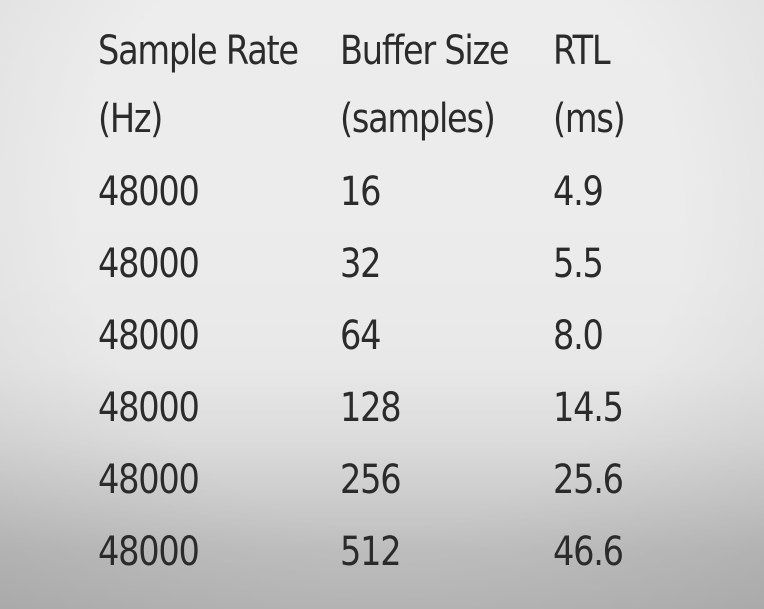 This screenshot has width=764, height=609. What do you see at coordinates (408, 192) in the screenshot?
I see `table-row: 48000 16 4.9` at bounding box center [408, 192].